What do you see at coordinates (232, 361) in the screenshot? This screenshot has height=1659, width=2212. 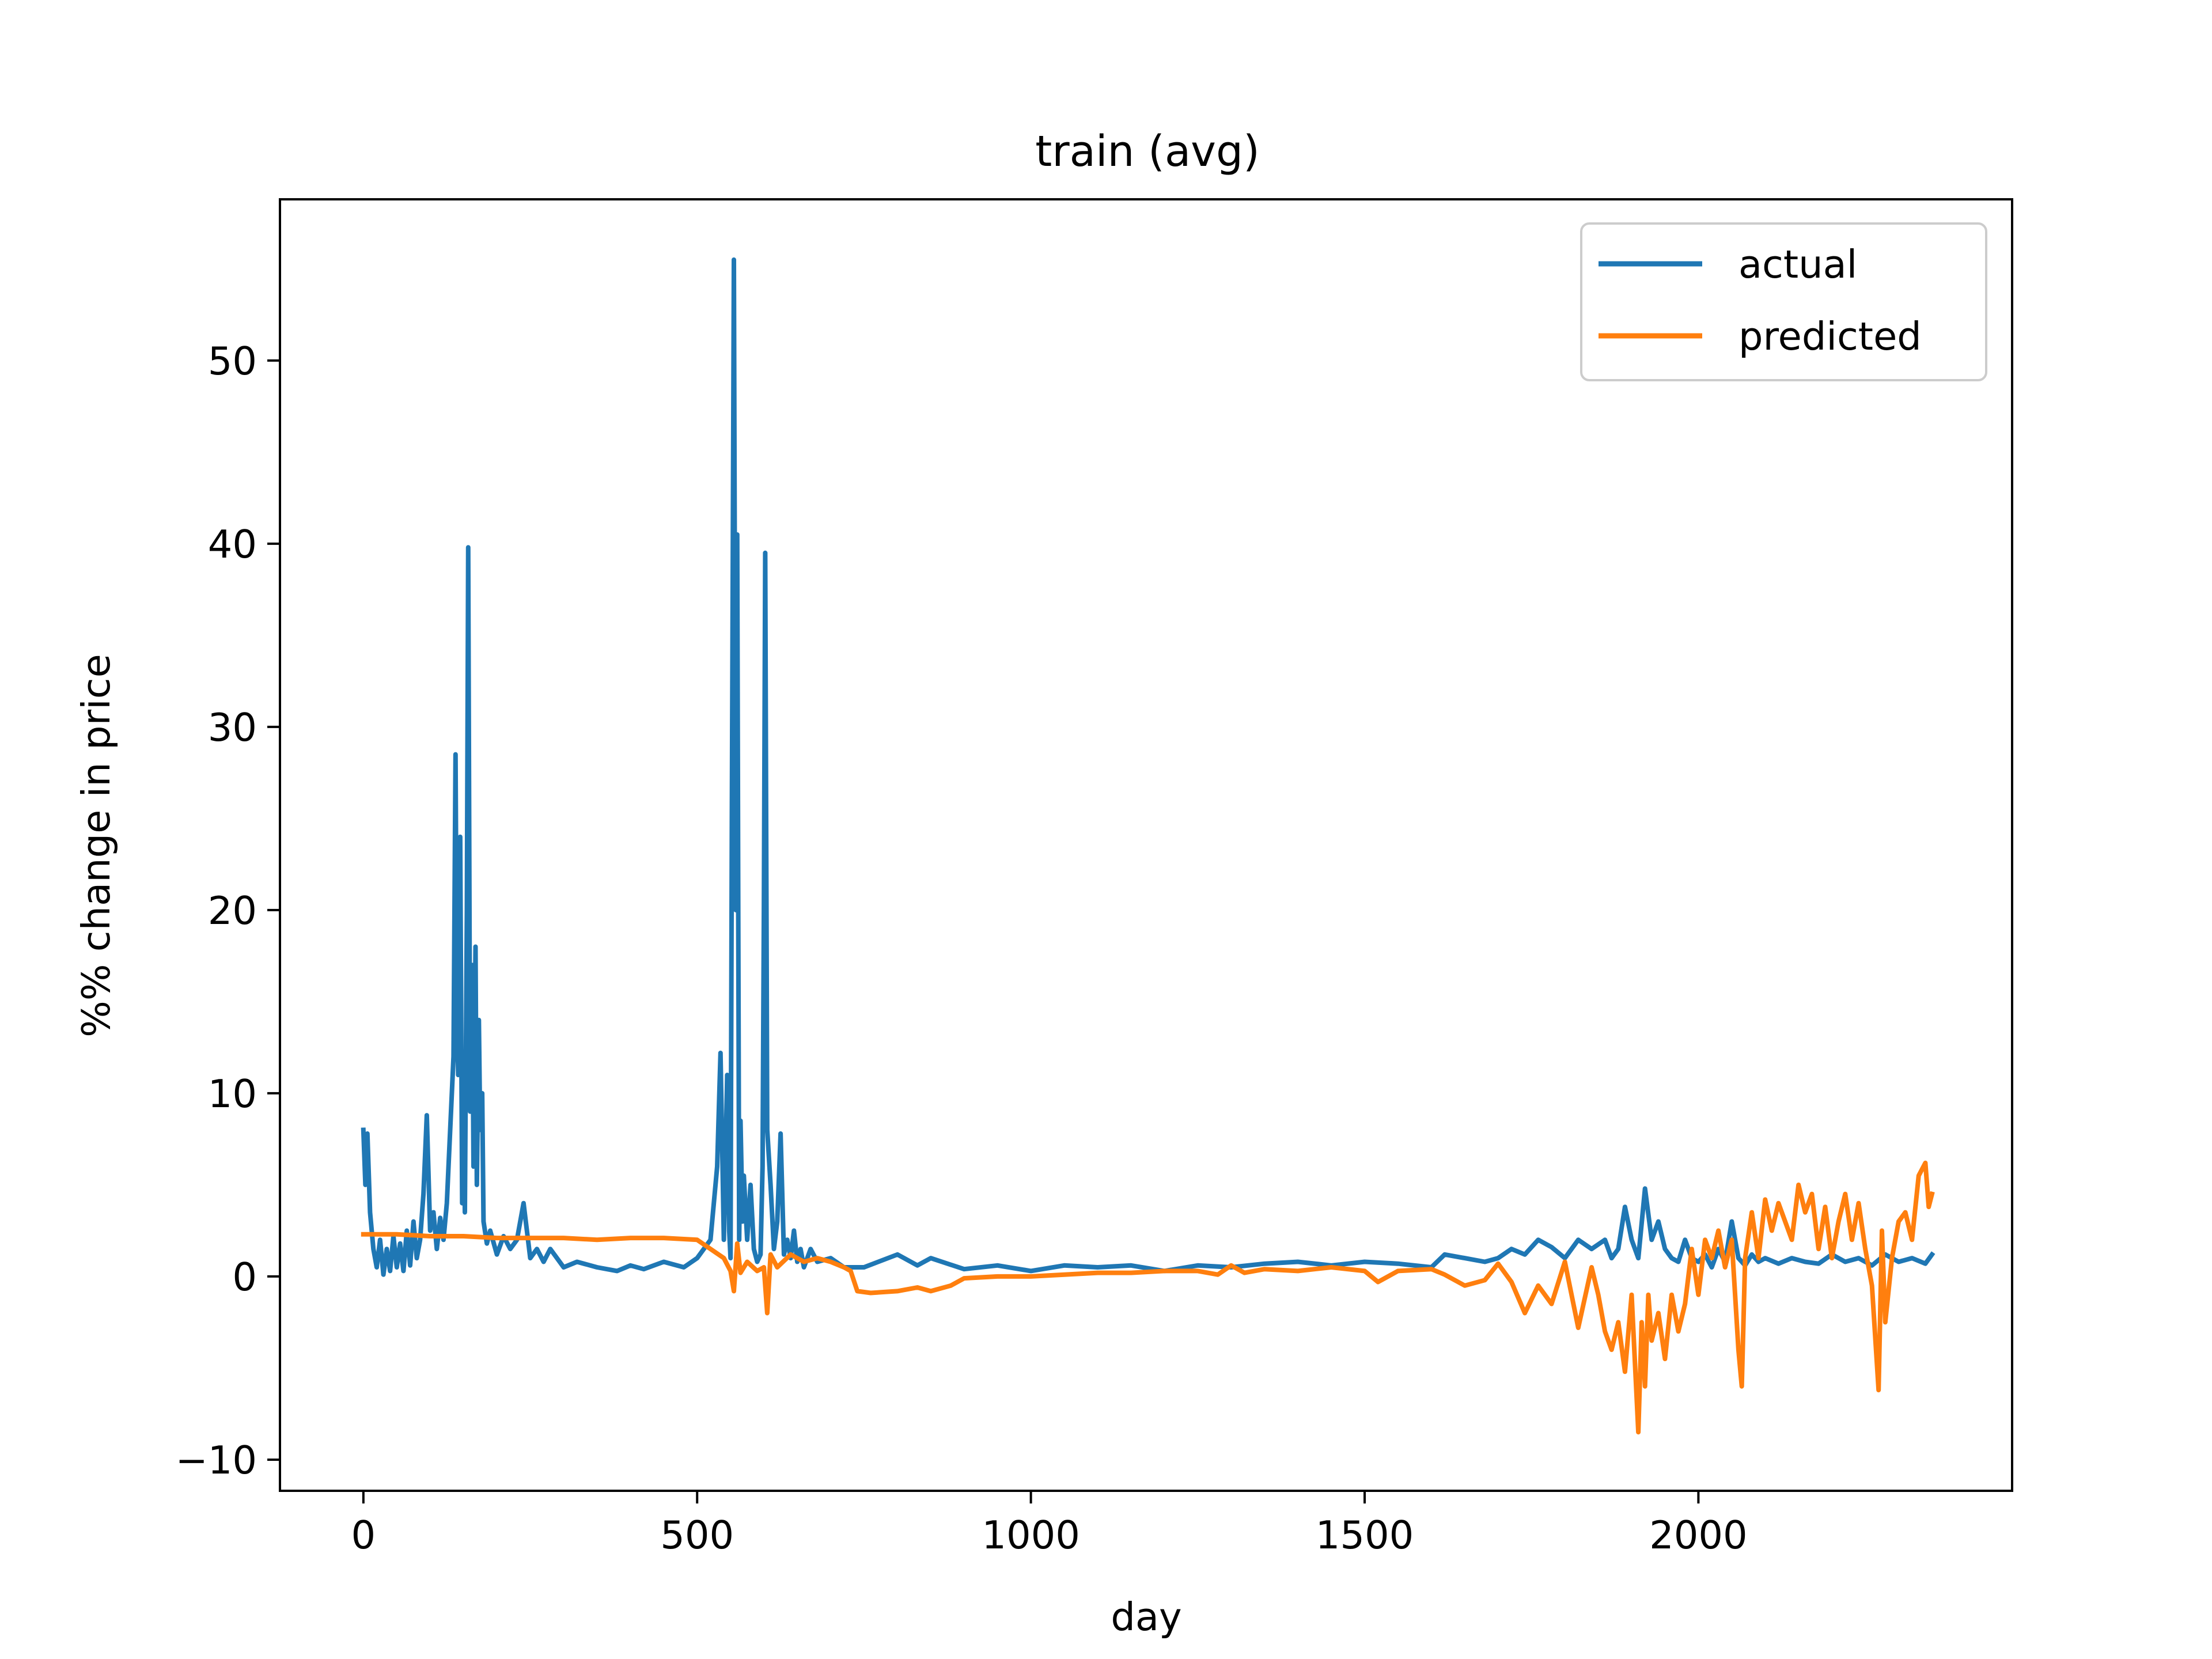 I see `y-tick-label: 50` at bounding box center [232, 361].